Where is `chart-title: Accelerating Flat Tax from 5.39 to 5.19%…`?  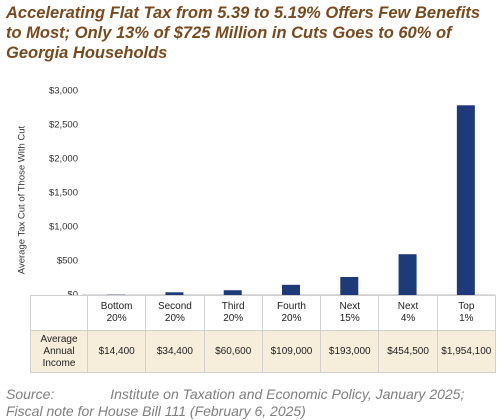
chart-title: Accelerating Flat Tax from 5.39 to 5.19%… is located at coordinates (243, 33).